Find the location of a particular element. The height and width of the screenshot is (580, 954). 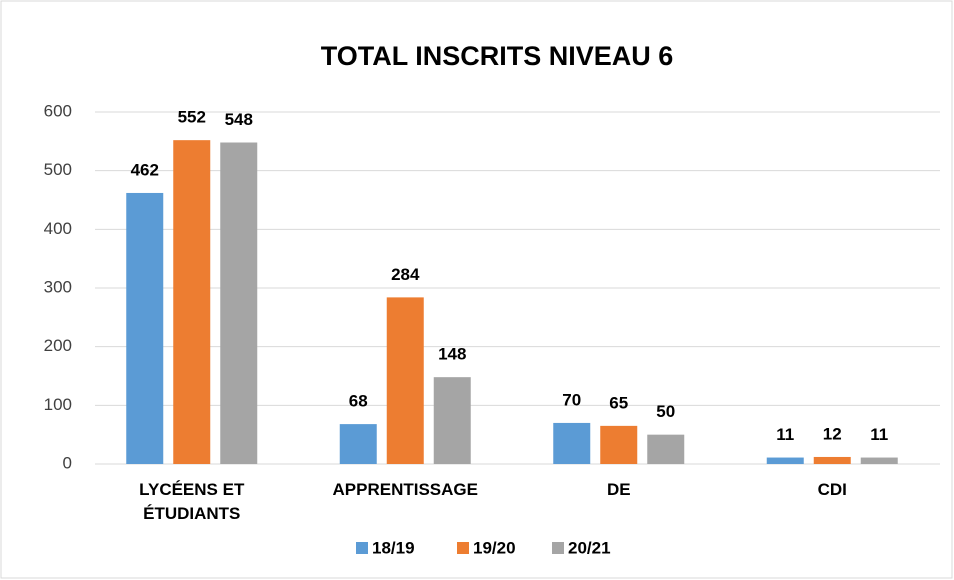

legend-label: 19/20 is located at coordinates (494, 547).